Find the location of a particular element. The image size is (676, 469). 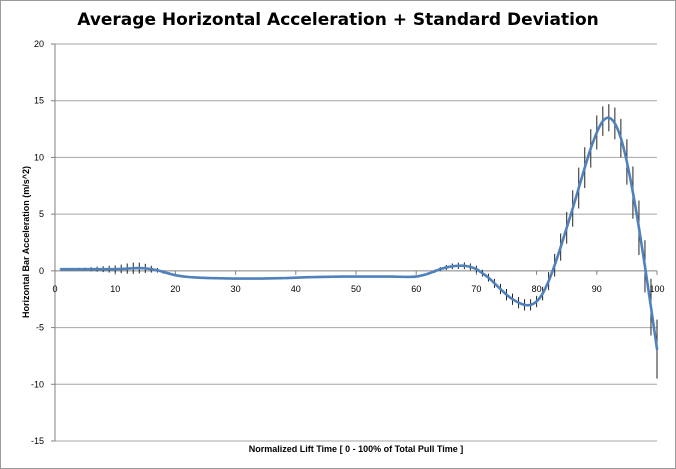

x-tick-label-20: 20 is located at coordinates (175, 289).